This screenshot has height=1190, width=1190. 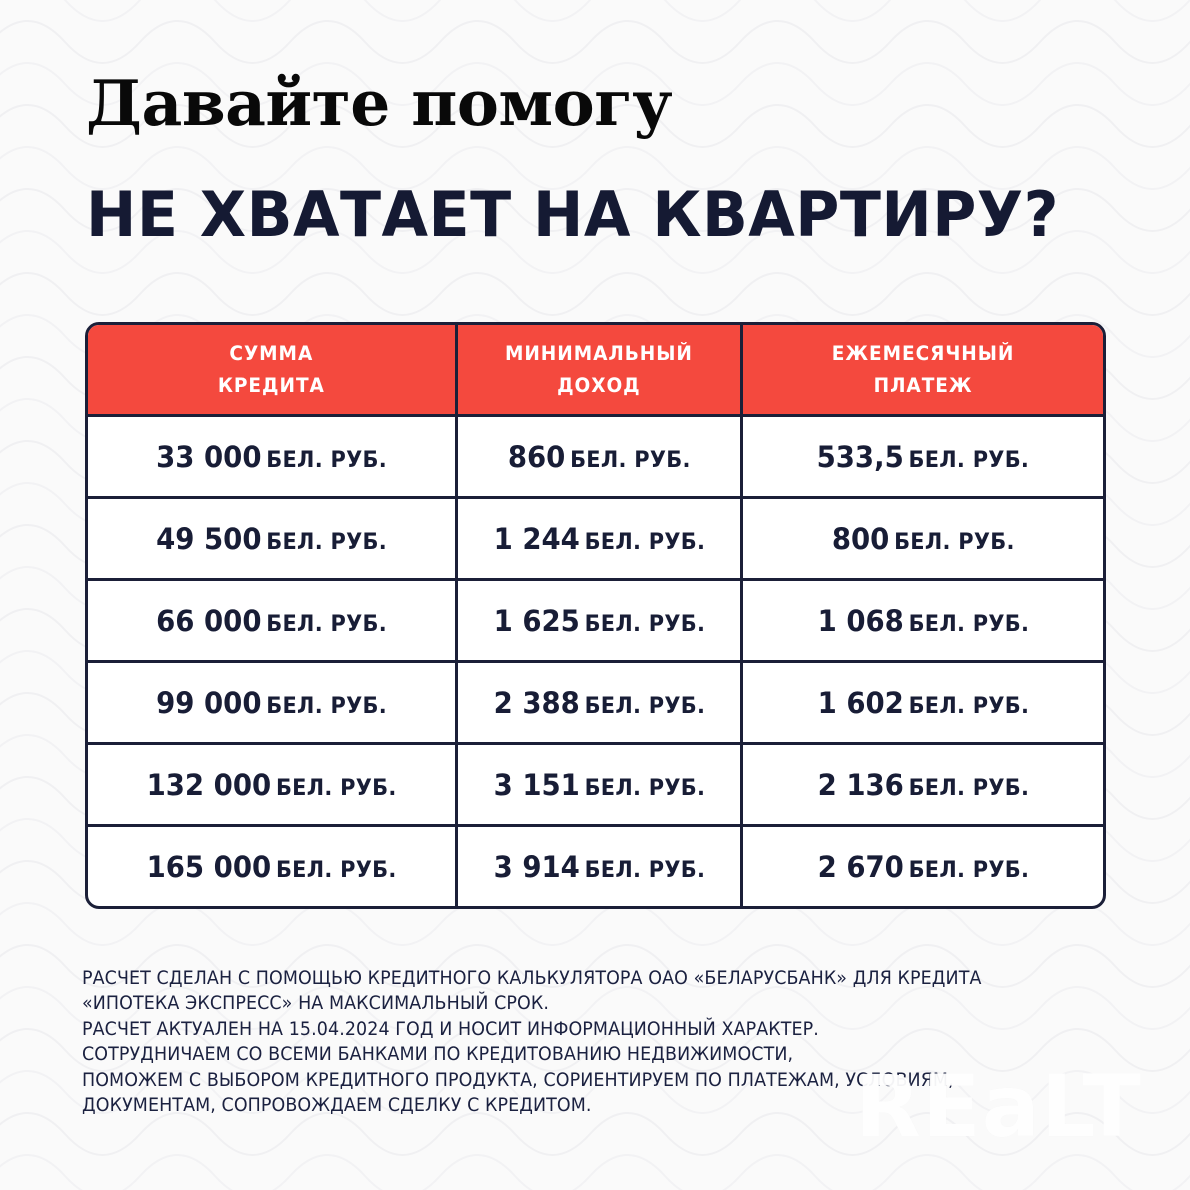 I want to click on value-monthly-payment: 2 136, so click(x=860, y=784).